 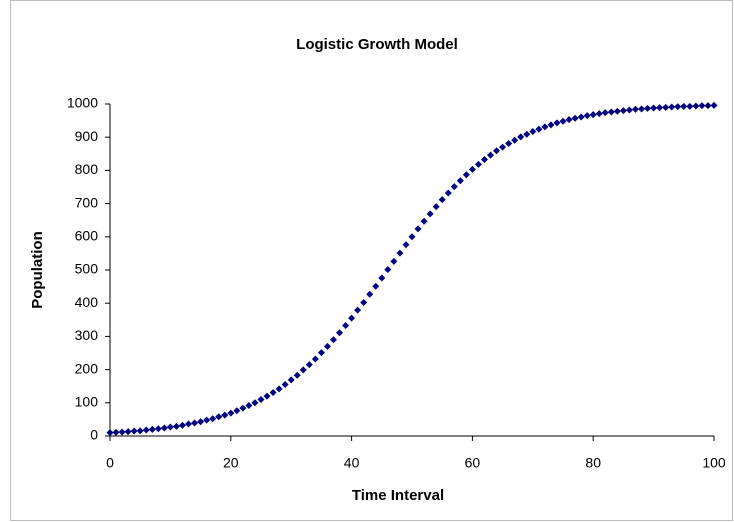 What do you see at coordinates (87, 402) in the screenshot?
I see `y-tick-label: 100` at bounding box center [87, 402].